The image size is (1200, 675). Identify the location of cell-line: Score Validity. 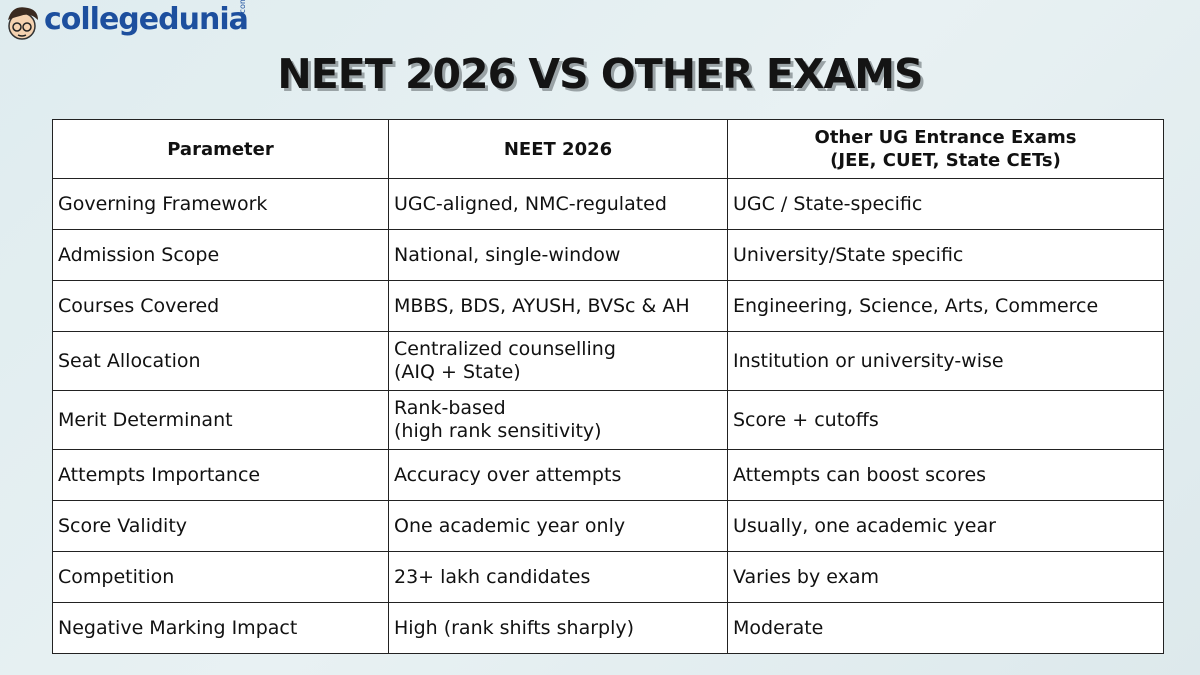
(123, 525).